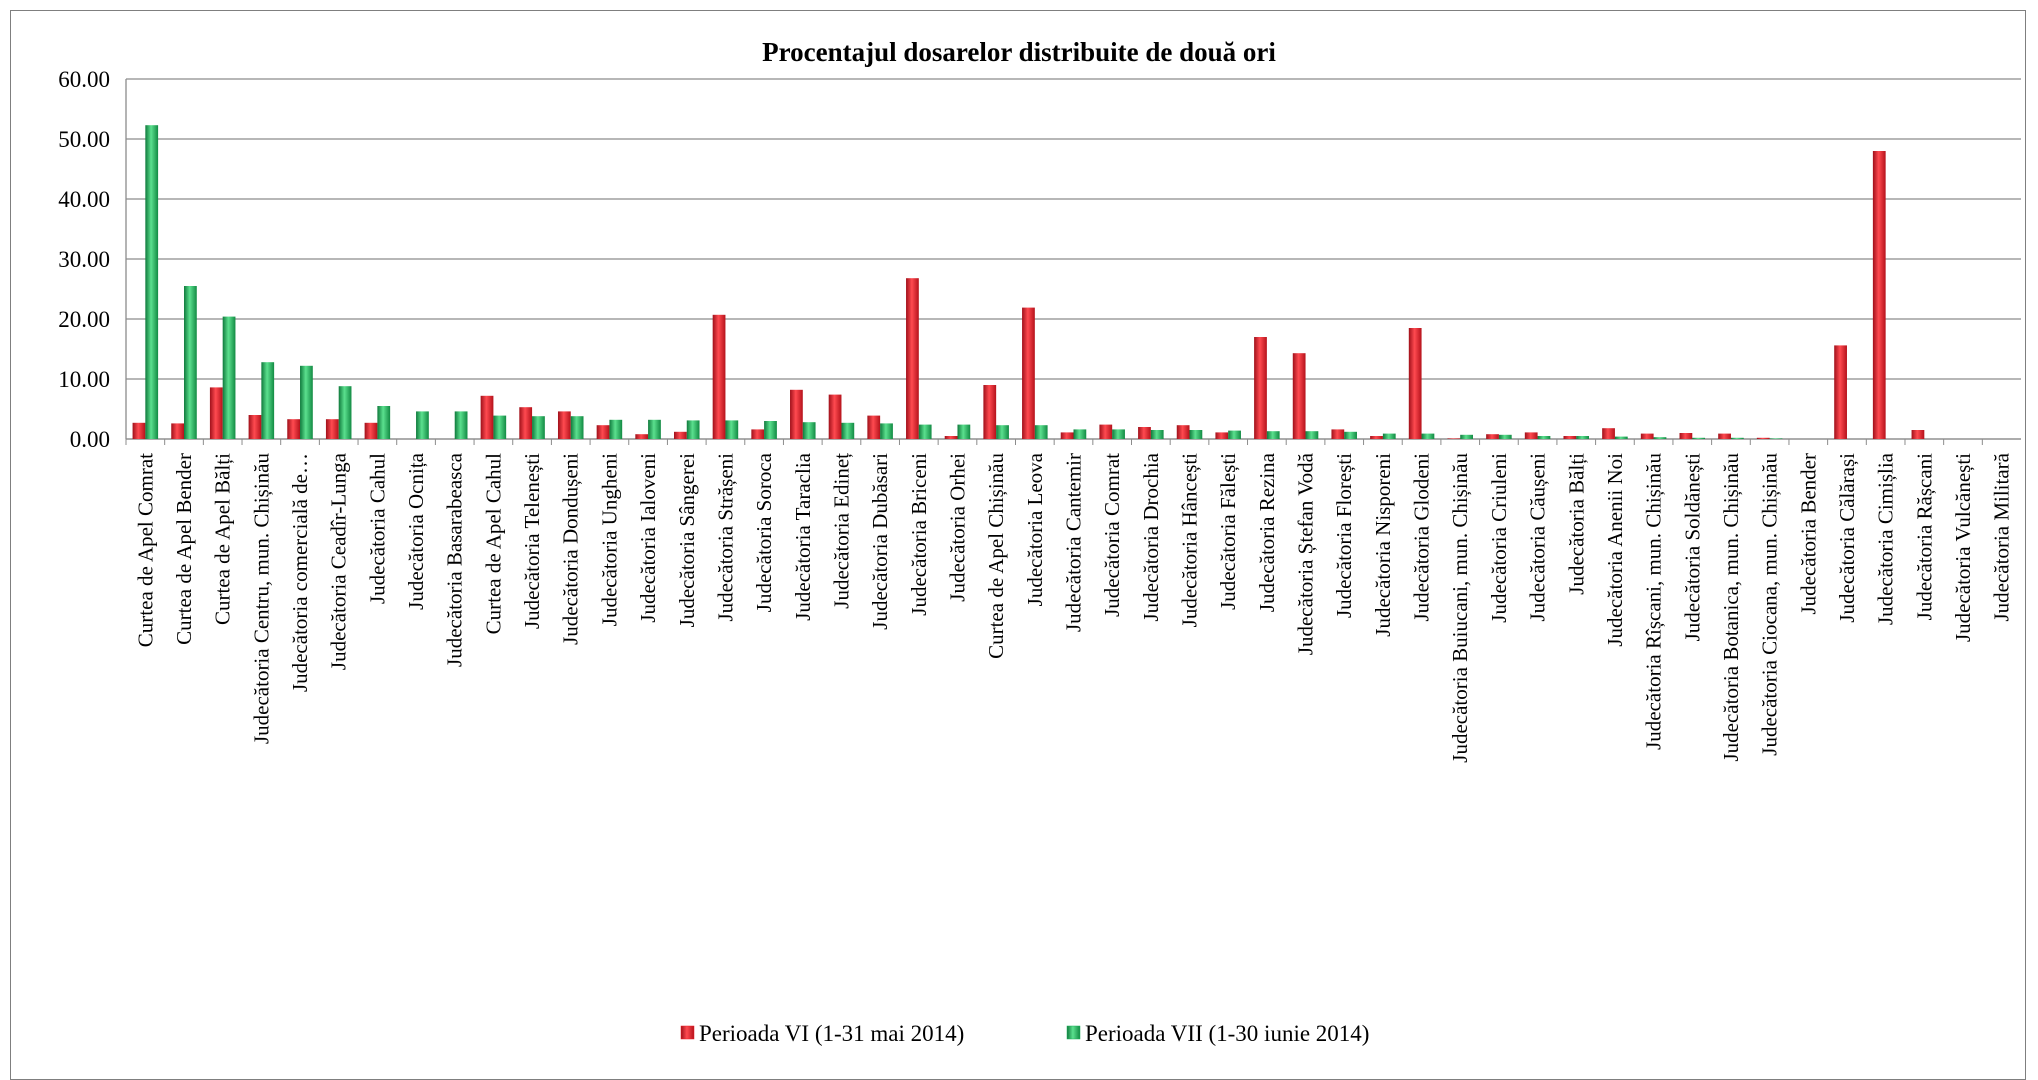  What do you see at coordinates (84, 319) in the screenshot?
I see `y-tick-label: 20.00` at bounding box center [84, 319].